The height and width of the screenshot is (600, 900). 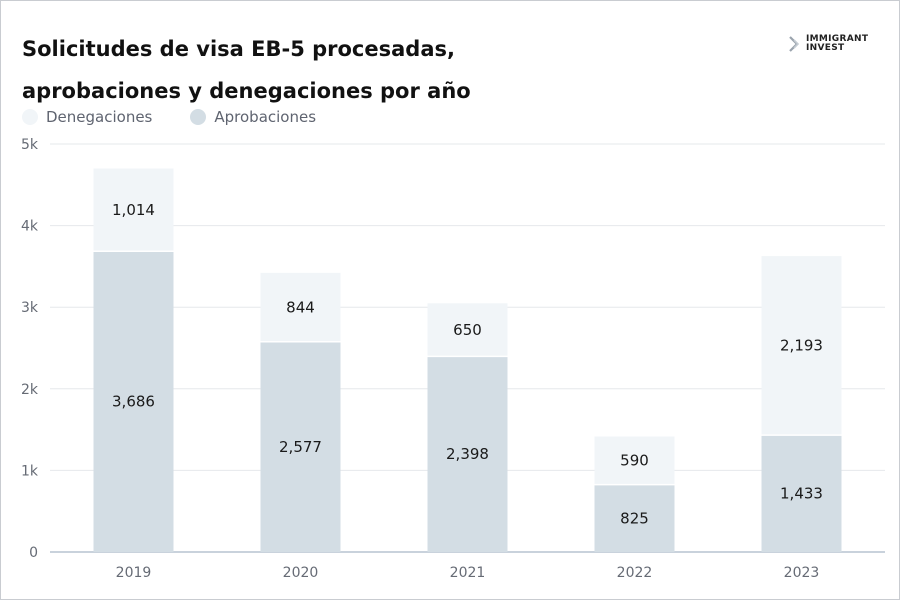 What do you see at coordinates (134, 573) in the screenshot?
I see `x-tick-label-2019: 2019` at bounding box center [134, 573].